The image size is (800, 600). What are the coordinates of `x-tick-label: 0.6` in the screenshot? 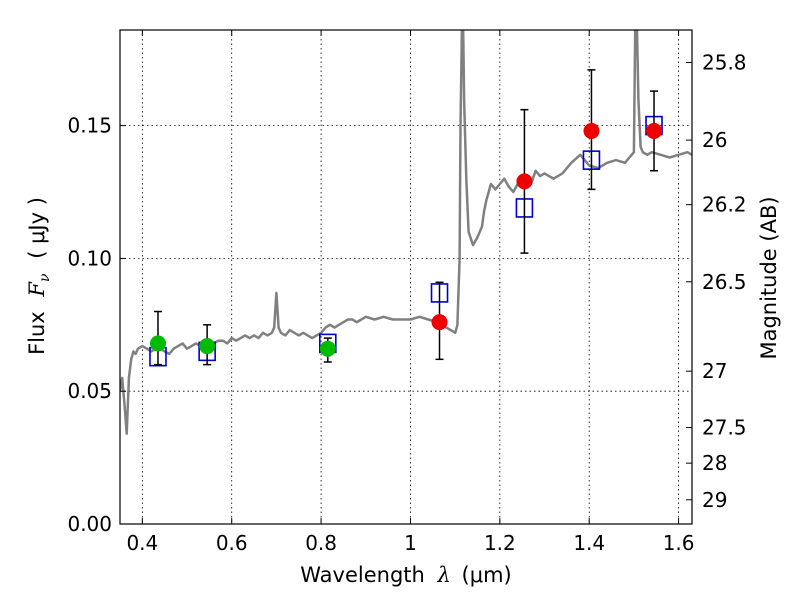 It's located at (232, 543).